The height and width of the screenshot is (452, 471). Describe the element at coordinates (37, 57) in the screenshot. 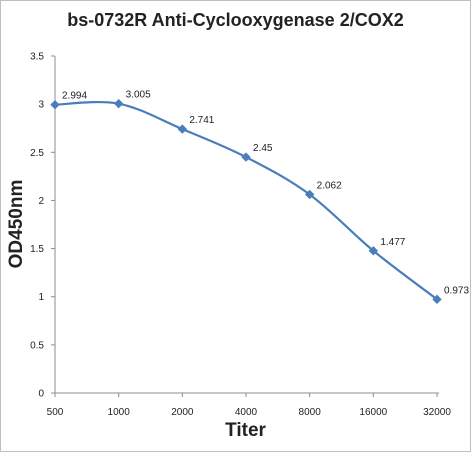

I see `y-tick-label: 3.5` at that location.